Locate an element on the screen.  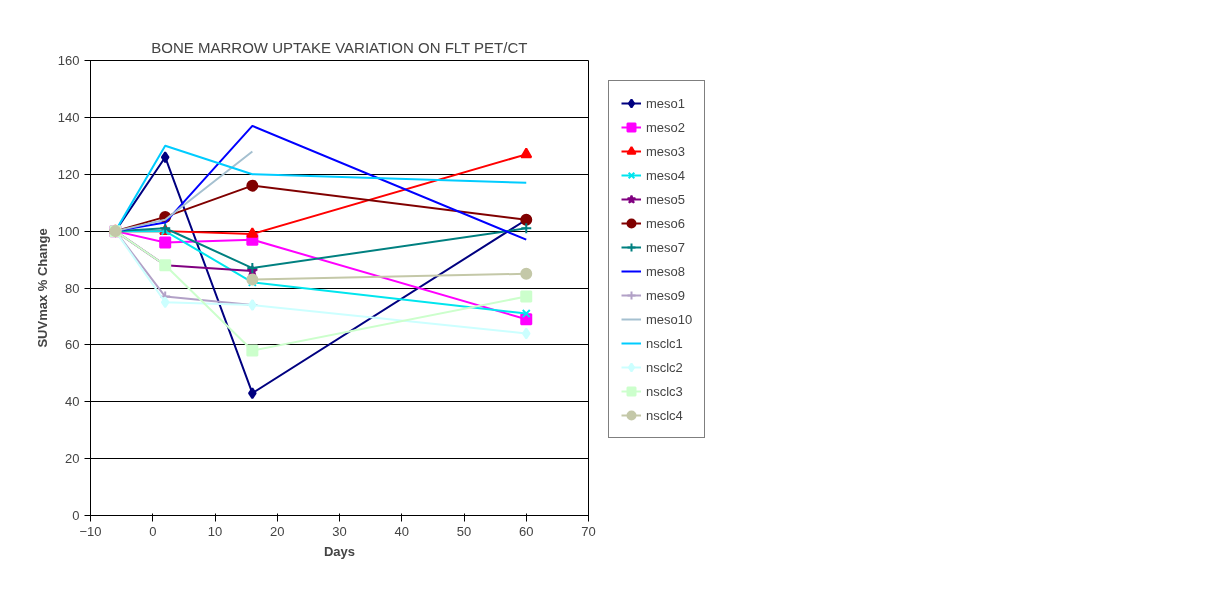
legend-label: meso9 is located at coordinates (666, 295).